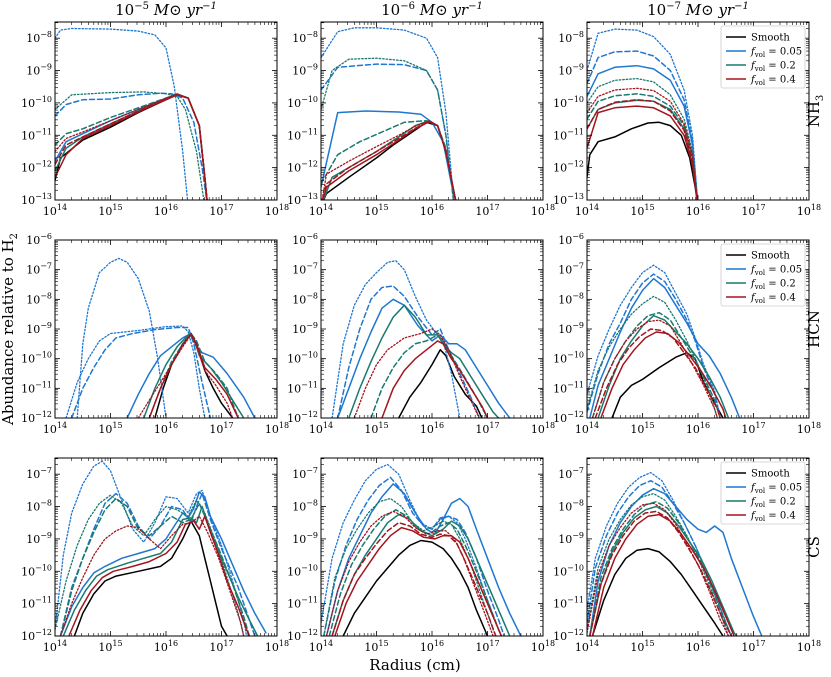 This screenshot has height=677, width=831. Describe the element at coordinates (814, 329) in the screenshot. I see `row-label: HCN` at that location.